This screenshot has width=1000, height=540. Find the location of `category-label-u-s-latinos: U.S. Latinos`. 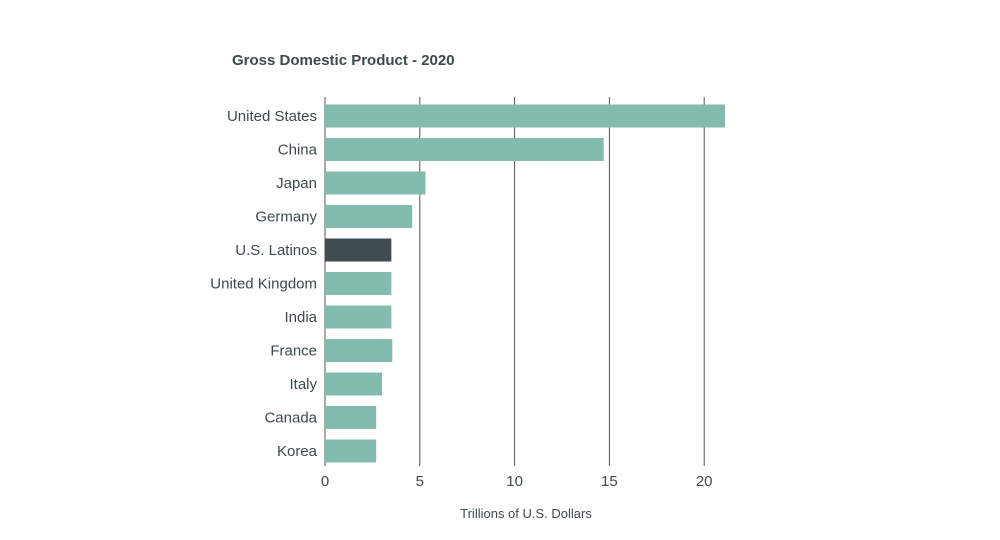

category-label-u-s-latinos: U.S. Latinos is located at coordinates (276, 250).